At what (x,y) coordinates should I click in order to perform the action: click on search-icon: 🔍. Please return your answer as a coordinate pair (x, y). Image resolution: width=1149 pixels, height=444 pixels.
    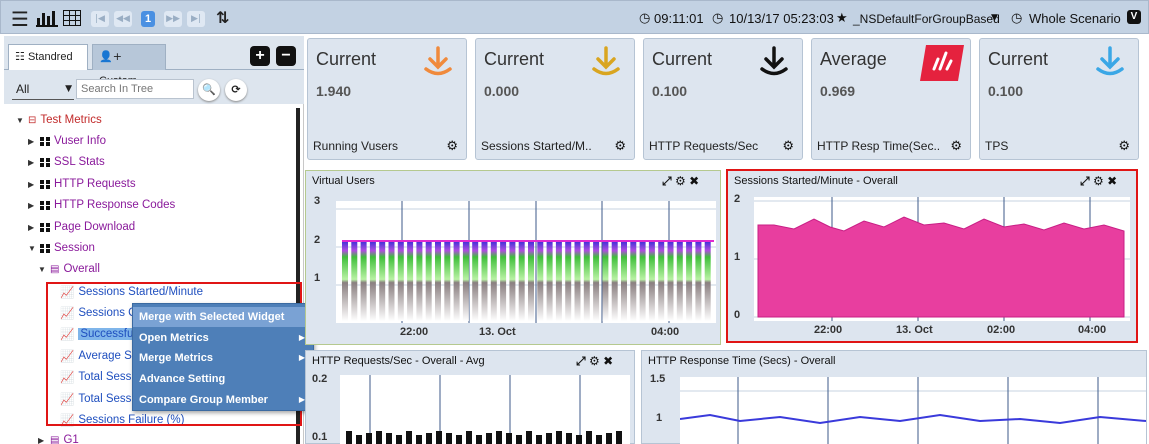
    Looking at the image, I should click on (209, 90).